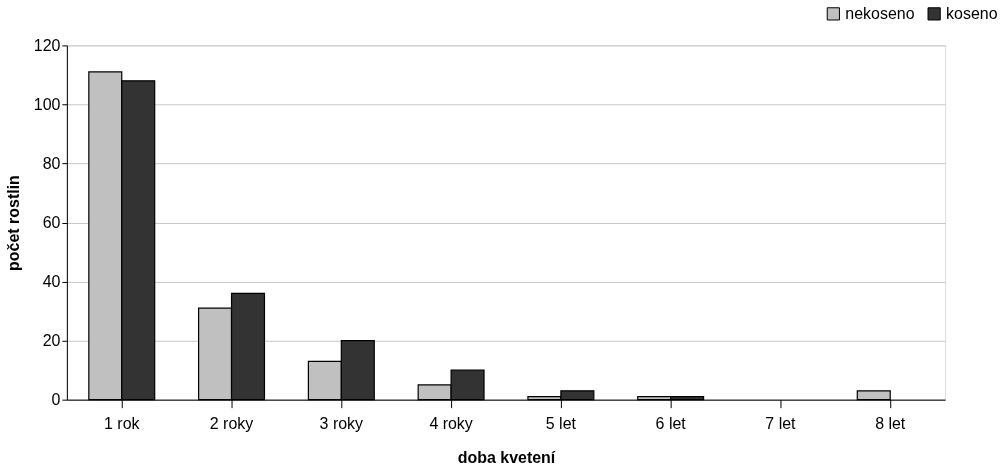  Describe the element at coordinates (972, 13) in the screenshot. I see `legend-label: koseno` at that location.